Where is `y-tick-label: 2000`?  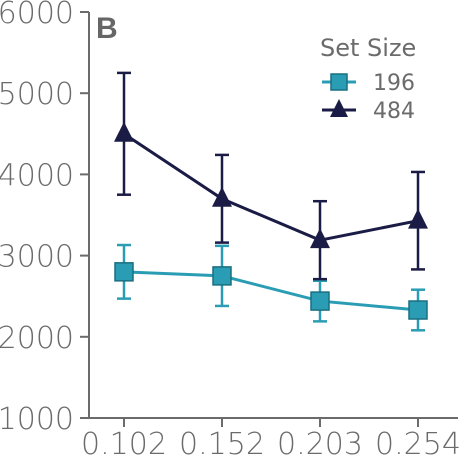
y-tick-label: 2000 is located at coordinates (37, 338).